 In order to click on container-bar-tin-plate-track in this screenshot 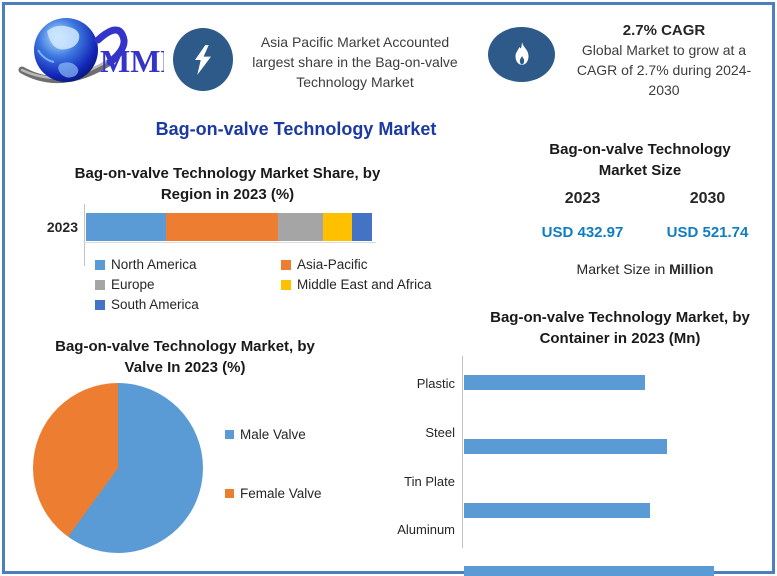, I will do `click(589, 510)`.